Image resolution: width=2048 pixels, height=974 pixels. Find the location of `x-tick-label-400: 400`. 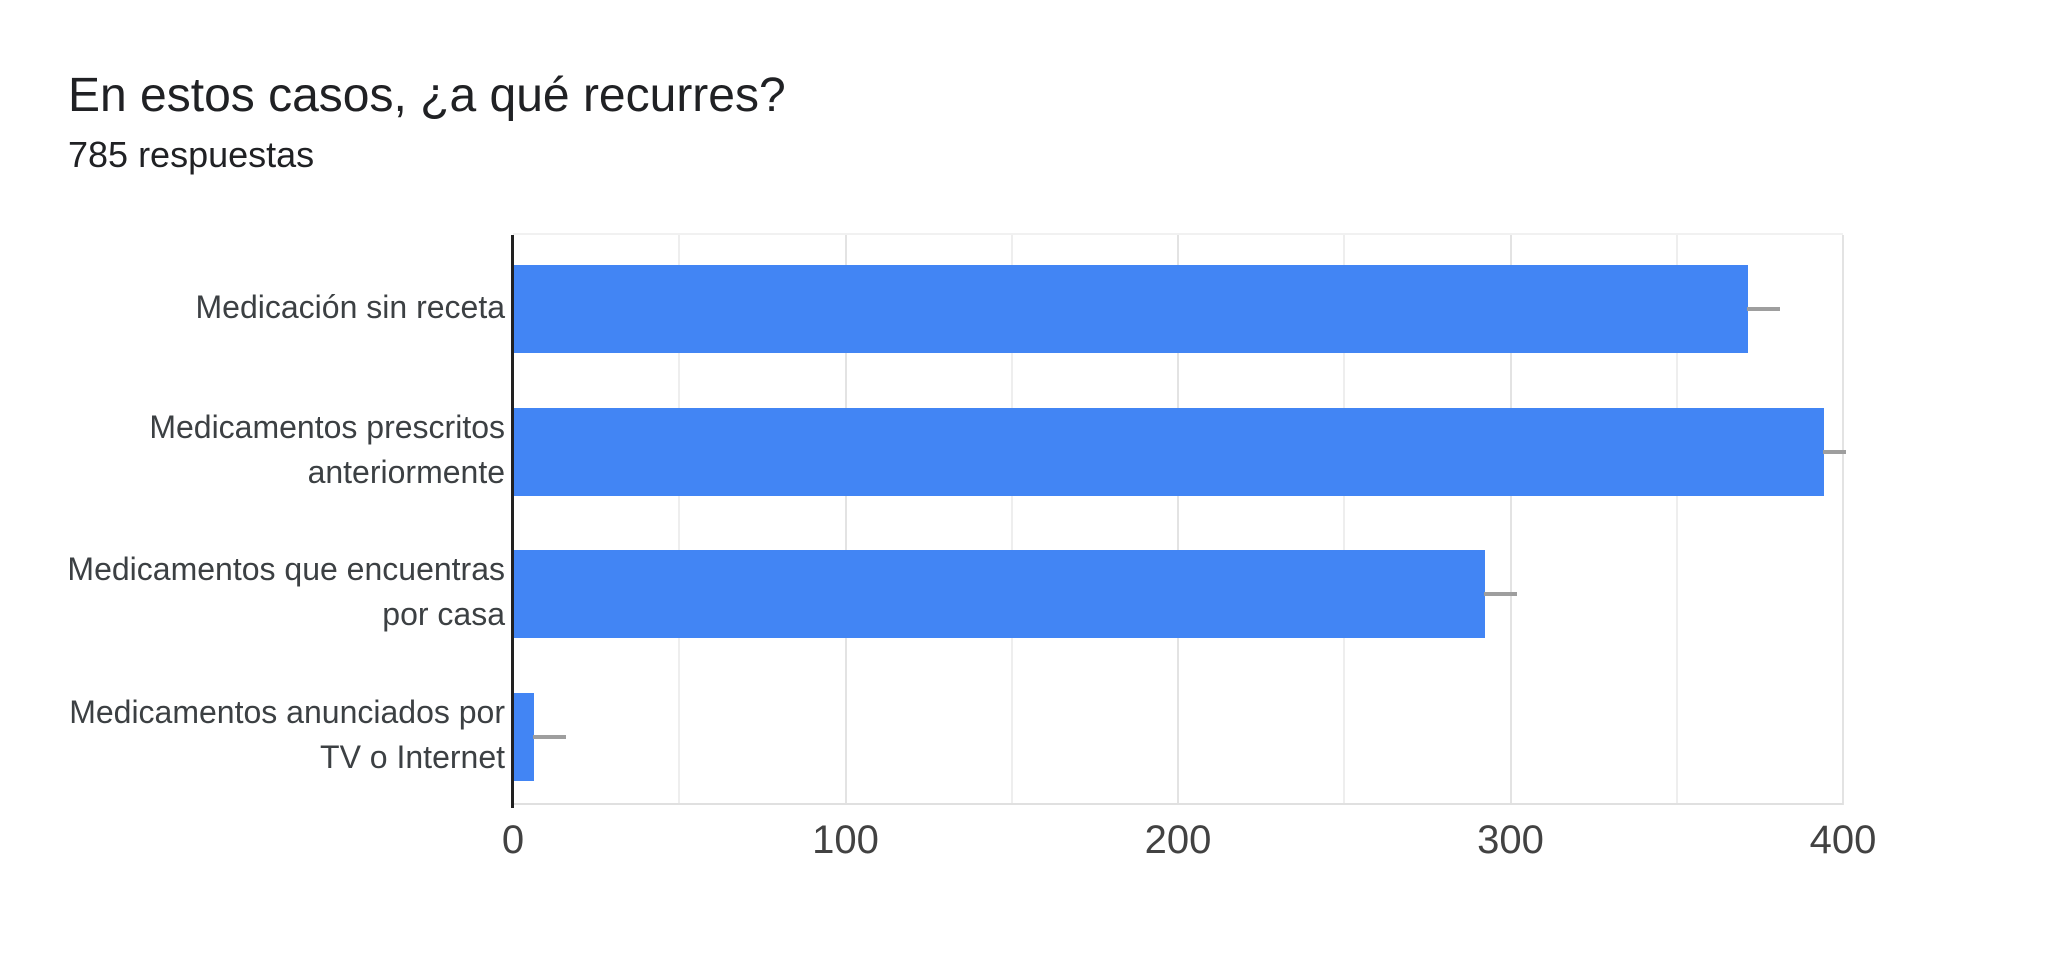

x-tick-label-400: 400 is located at coordinates (1843, 840).